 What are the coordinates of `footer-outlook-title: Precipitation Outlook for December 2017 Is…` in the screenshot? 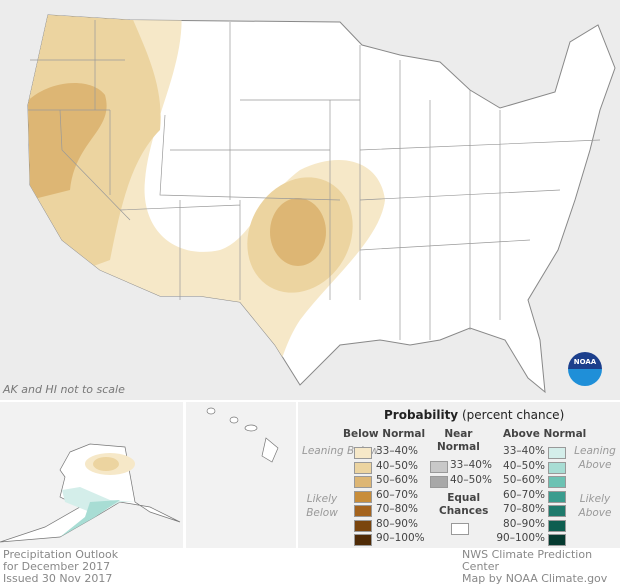 It's located at (61, 566).